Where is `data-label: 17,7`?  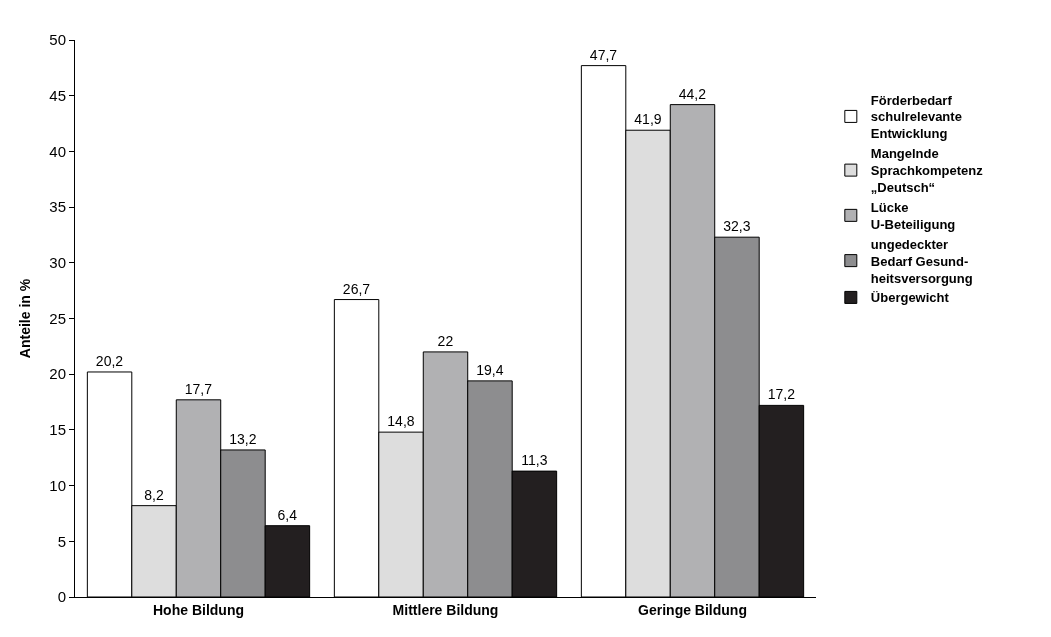
data-label: 17,7 is located at coordinates (198, 388).